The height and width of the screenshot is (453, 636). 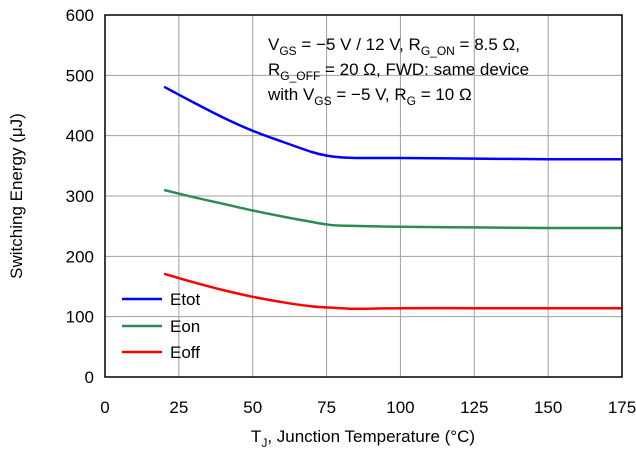 I want to click on x-tick-label: 75, so click(x=326, y=407).